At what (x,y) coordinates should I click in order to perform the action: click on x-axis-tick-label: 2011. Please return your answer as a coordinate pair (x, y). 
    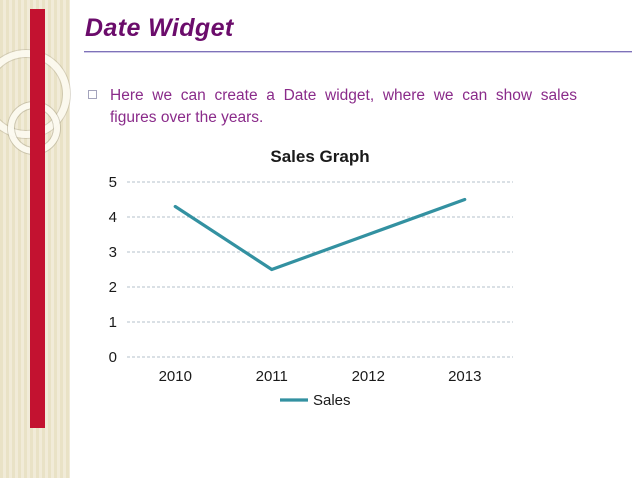
    Looking at the image, I should click on (272, 376).